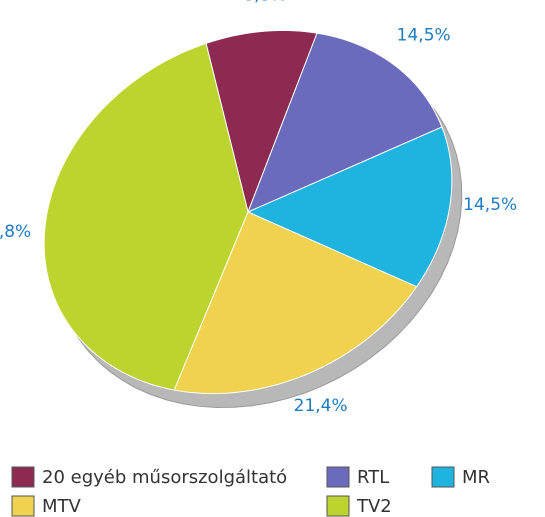 The height and width of the screenshot is (517, 545). What do you see at coordinates (250, 491) in the screenshot?
I see `legend: 20 egyéb műsorszolgáltató RTL MR MTV TV2` at bounding box center [250, 491].